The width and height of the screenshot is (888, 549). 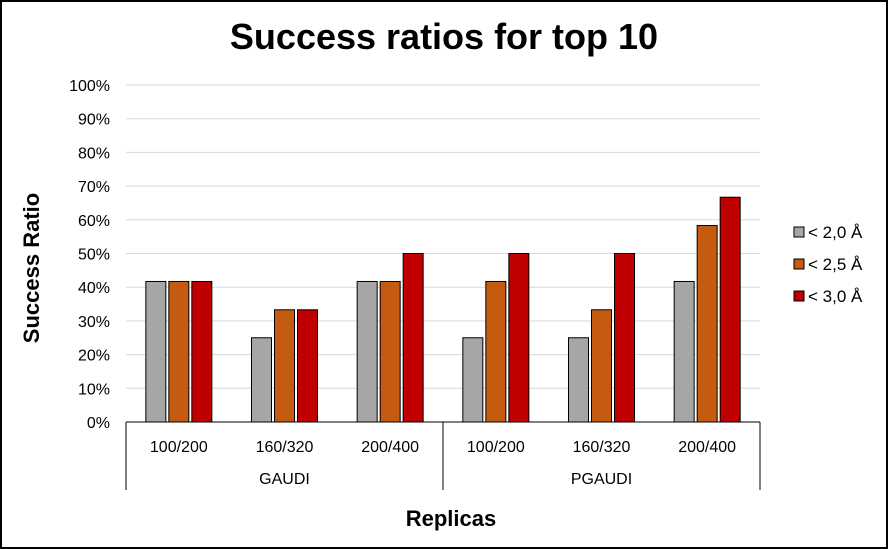 I want to click on legend-label: < 3,0 Å, so click(x=835, y=296).